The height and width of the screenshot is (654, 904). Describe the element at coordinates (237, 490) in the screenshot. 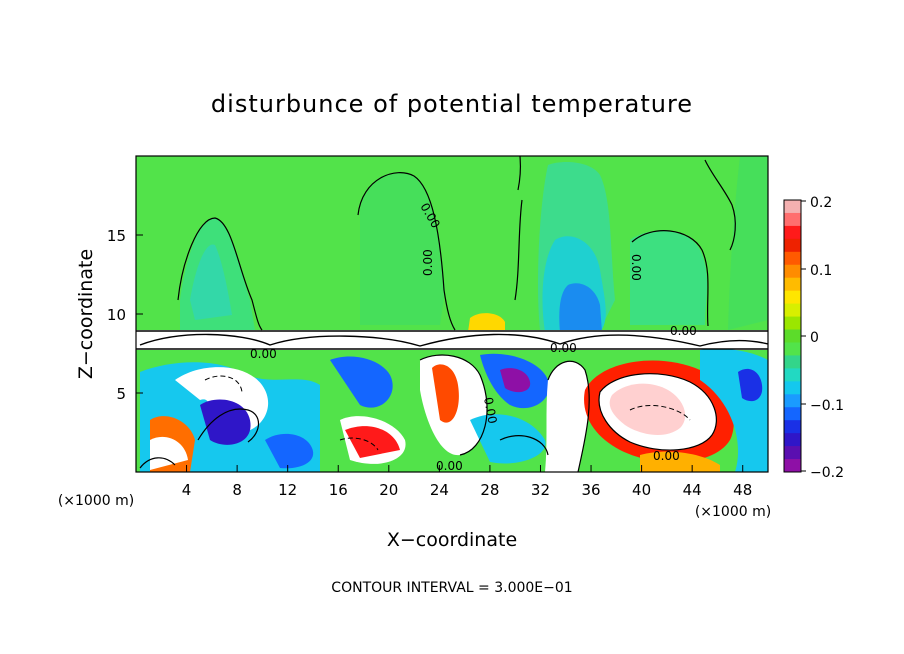

I see `x-tick-label: 8` at that location.